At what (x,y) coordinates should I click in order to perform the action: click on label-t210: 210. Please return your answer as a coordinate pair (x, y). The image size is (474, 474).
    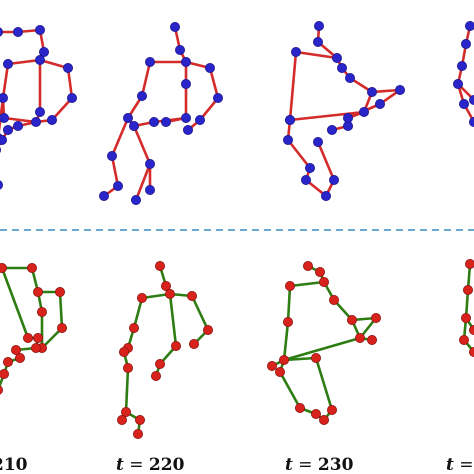
    Looking at the image, I should click on (14, 464).